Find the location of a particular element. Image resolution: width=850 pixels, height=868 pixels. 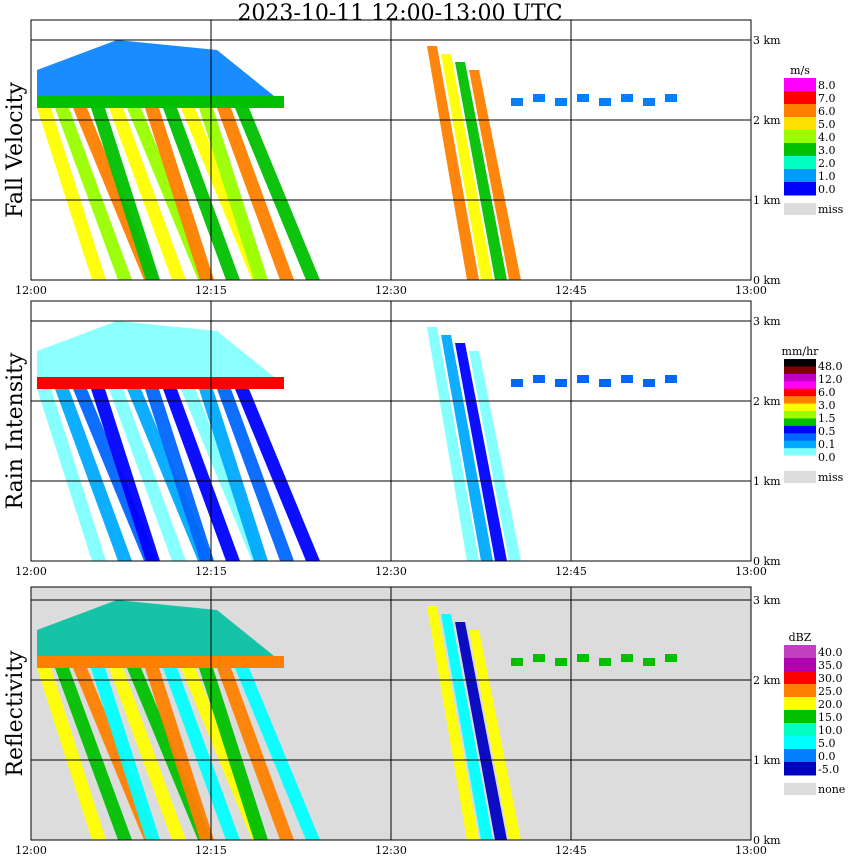

echo-upper is located at coordinates (160, 72).